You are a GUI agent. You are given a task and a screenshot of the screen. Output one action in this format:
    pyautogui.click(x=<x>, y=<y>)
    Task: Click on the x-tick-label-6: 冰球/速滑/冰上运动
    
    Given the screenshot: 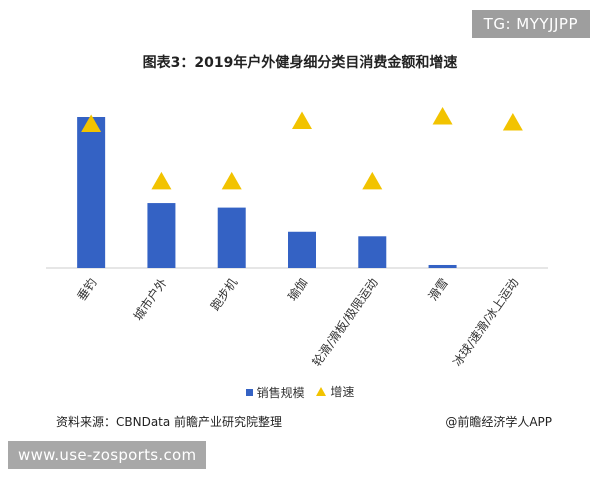 What is the action you would take?
    pyautogui.click(x=485, y=322)
    